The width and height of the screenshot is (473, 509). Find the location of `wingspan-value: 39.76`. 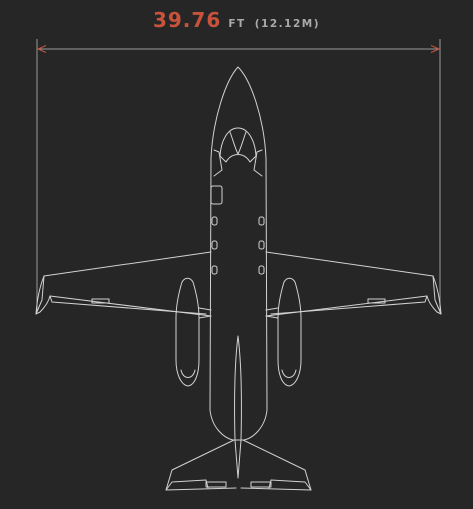

wingspan-value: 39.76 is located at coordinates (187, 20).